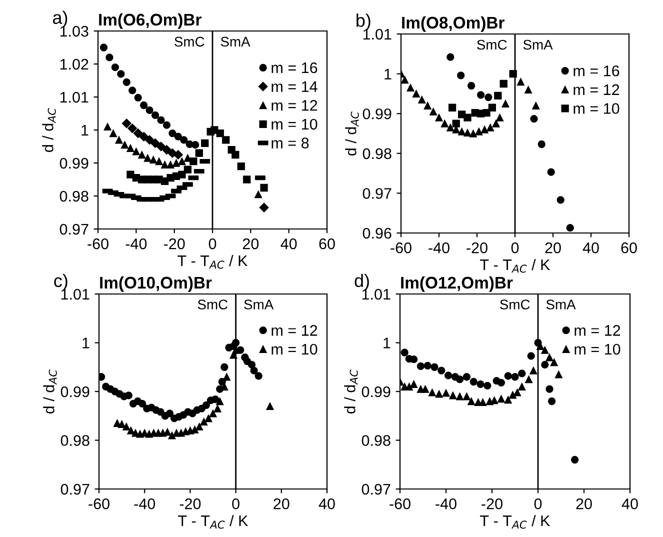  Describe the element at coordinates (60, 19) in the screenshot. I see `text: a)` at that location.